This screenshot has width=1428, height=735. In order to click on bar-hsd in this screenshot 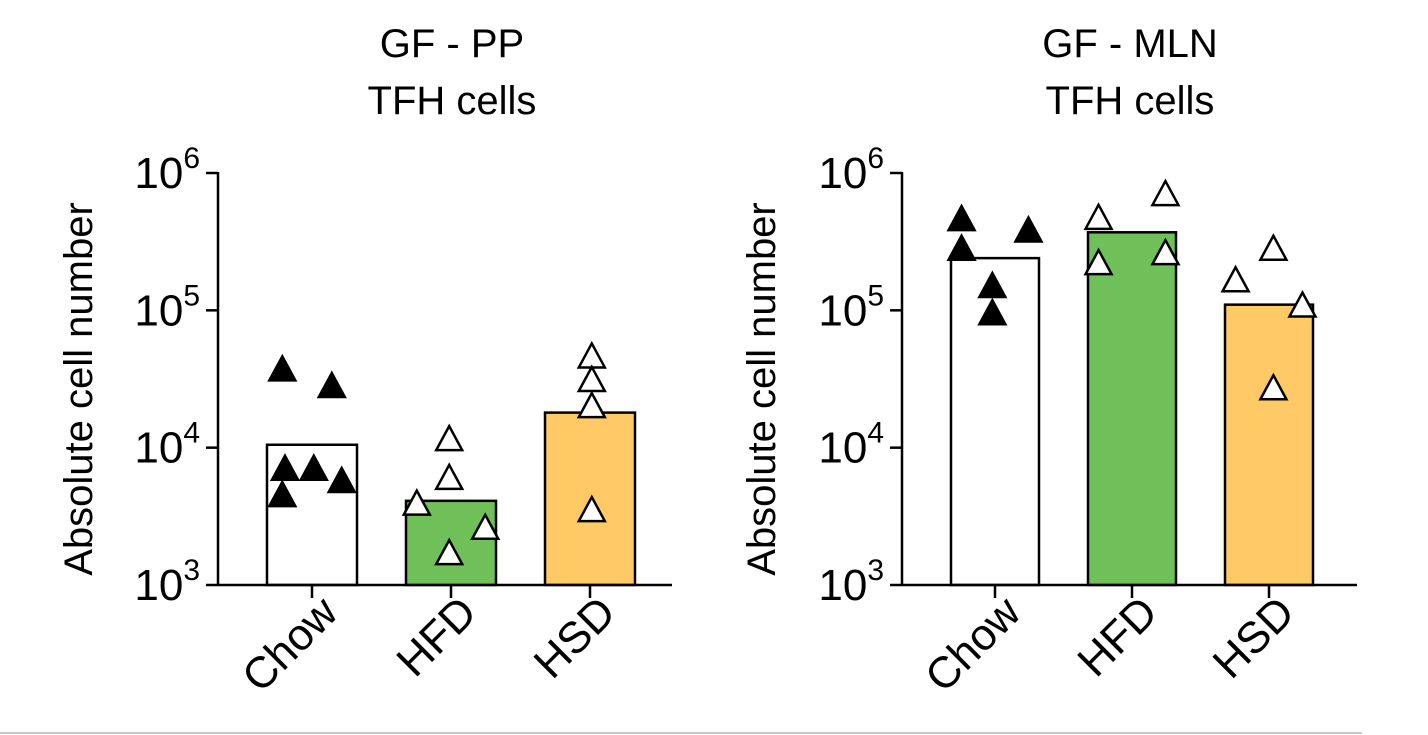, I will do `click(1269, 445)`.